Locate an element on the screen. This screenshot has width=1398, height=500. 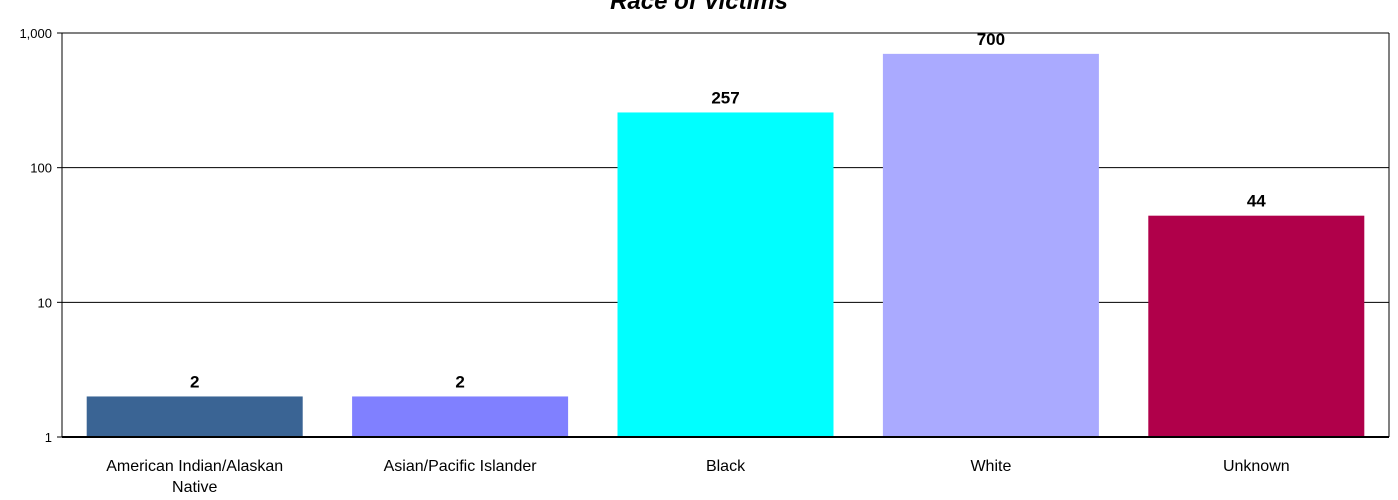
y-tick-label: 1 is located at coordinates (48, 437).